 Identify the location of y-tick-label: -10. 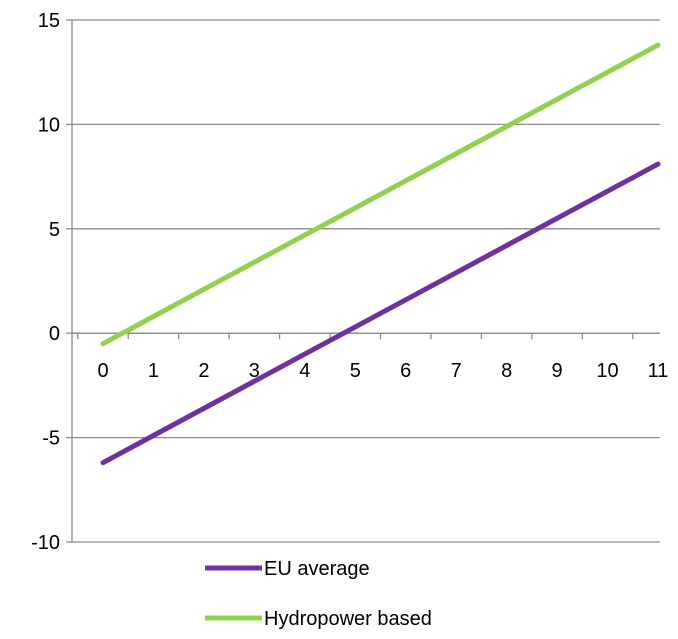
(45, 543).